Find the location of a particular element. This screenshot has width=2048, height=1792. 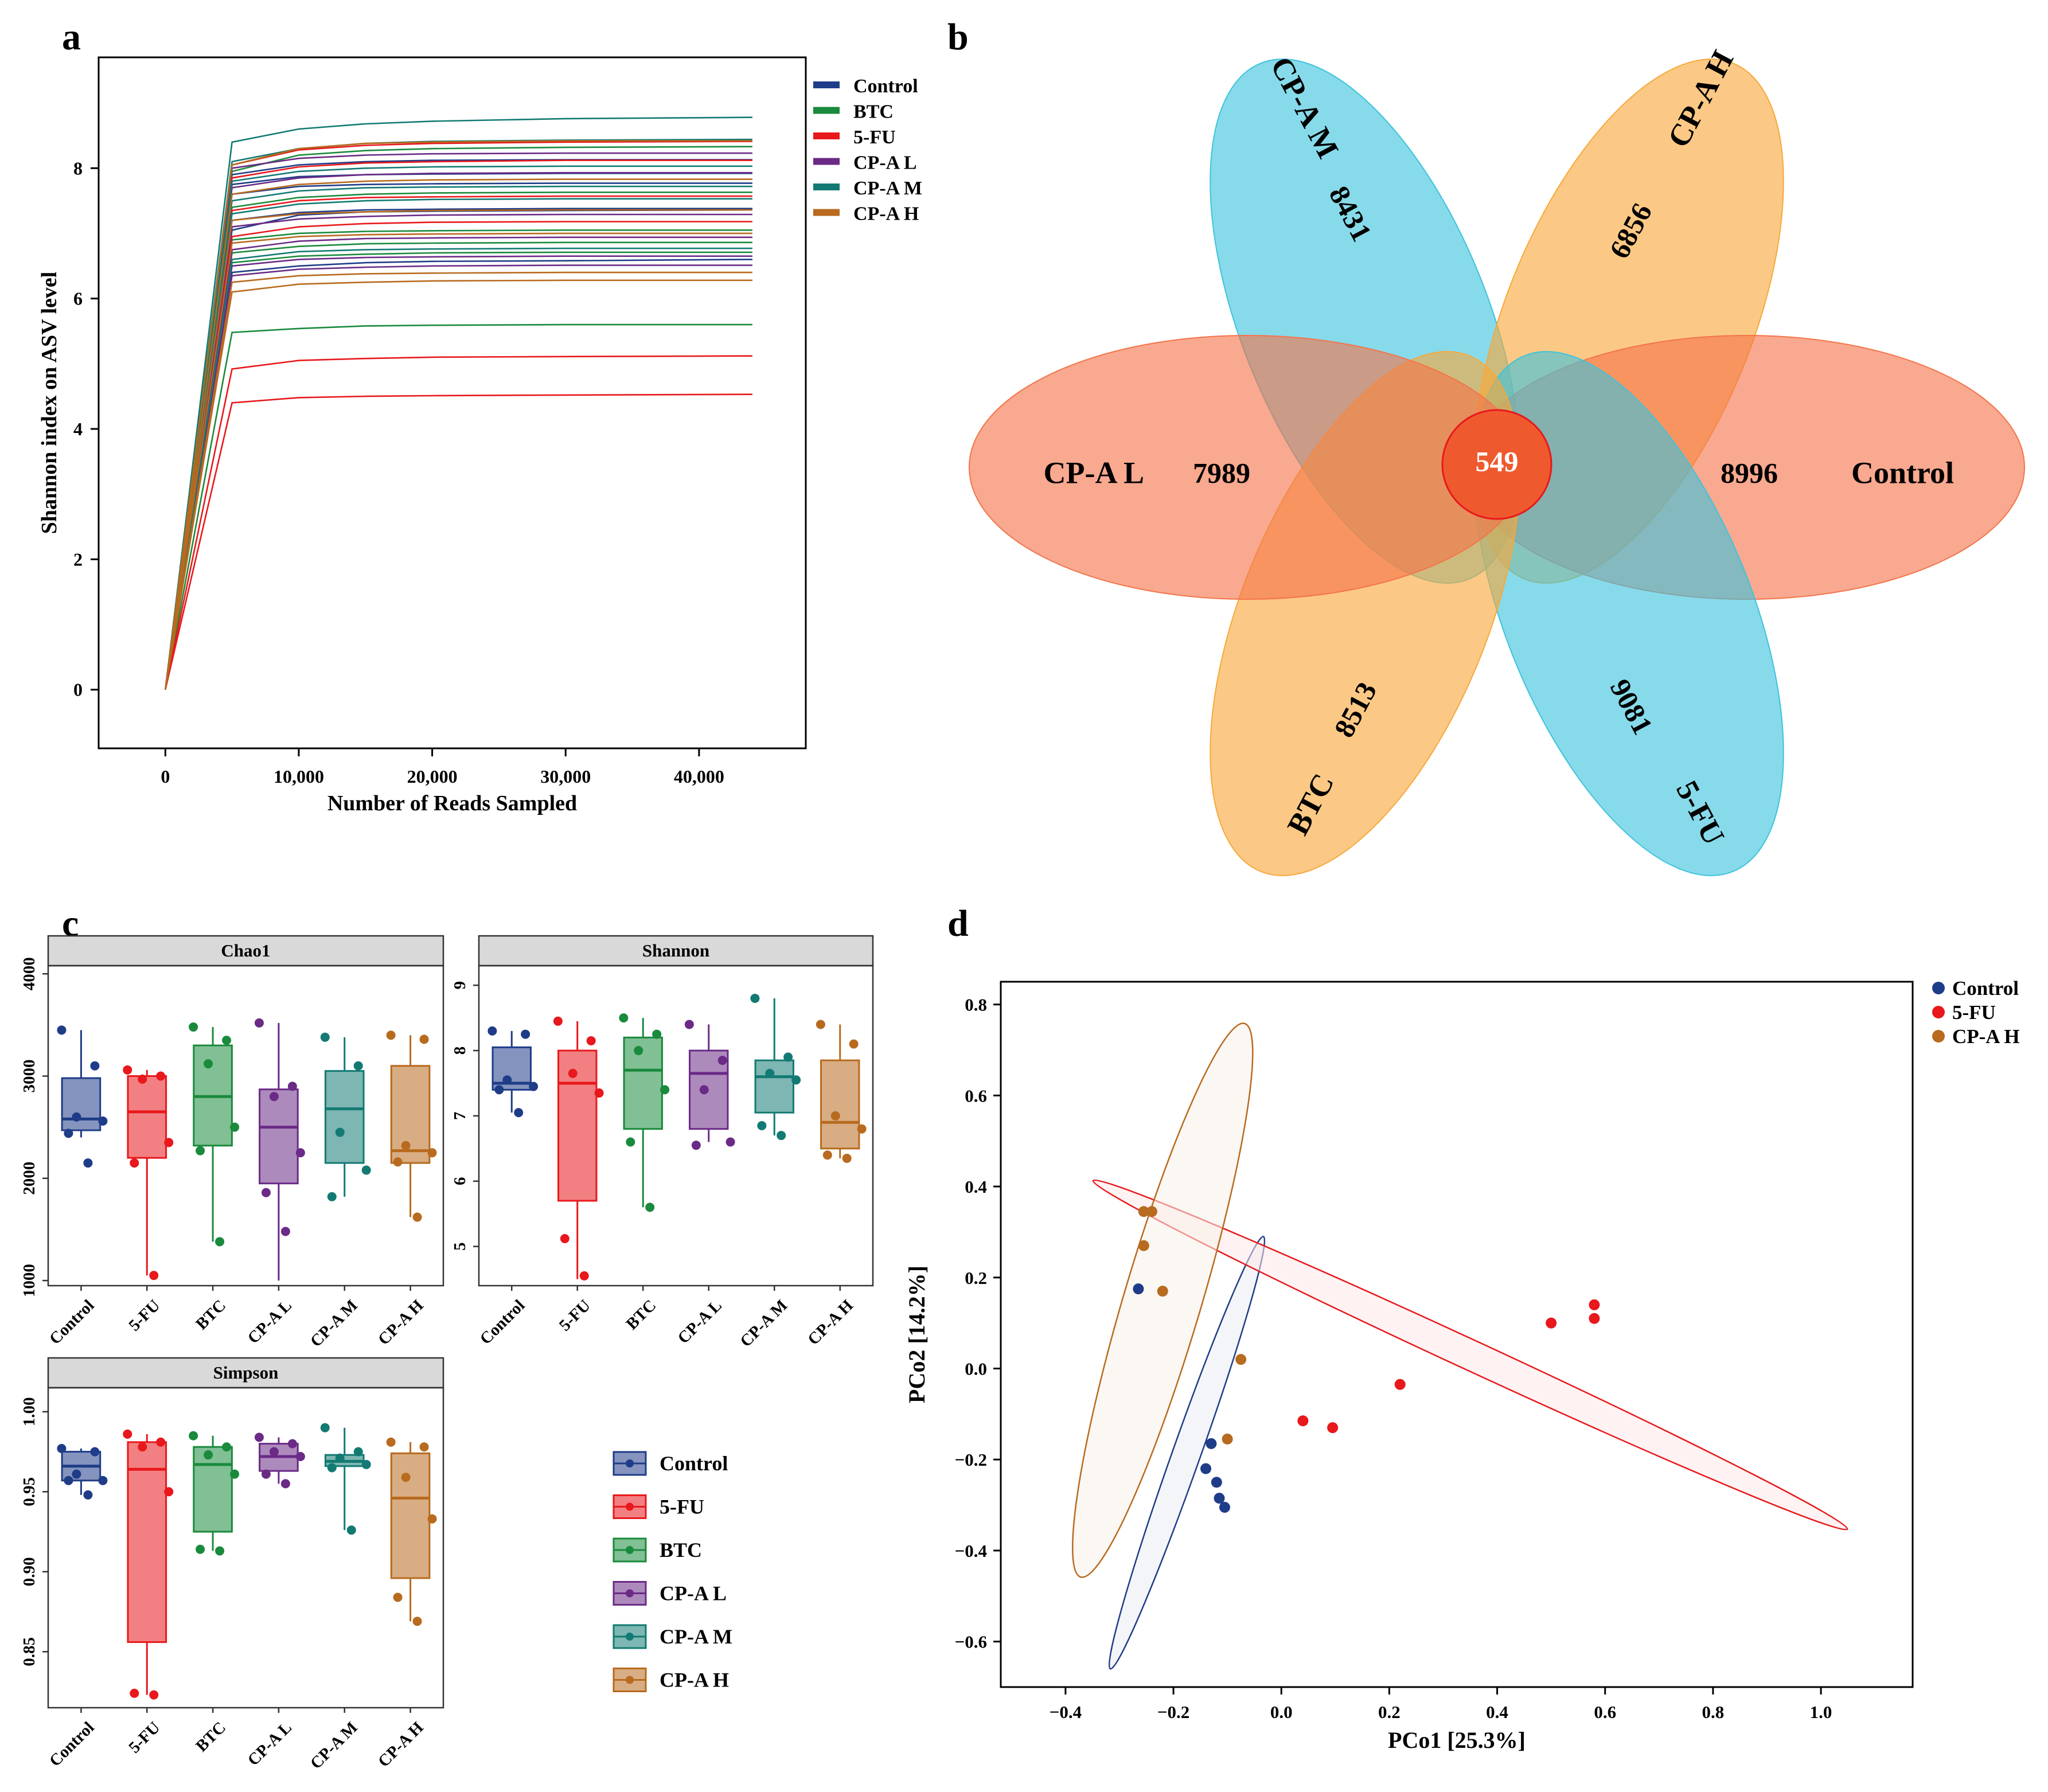

legend-label: CP-A H is located at coordinates (695, 1680).